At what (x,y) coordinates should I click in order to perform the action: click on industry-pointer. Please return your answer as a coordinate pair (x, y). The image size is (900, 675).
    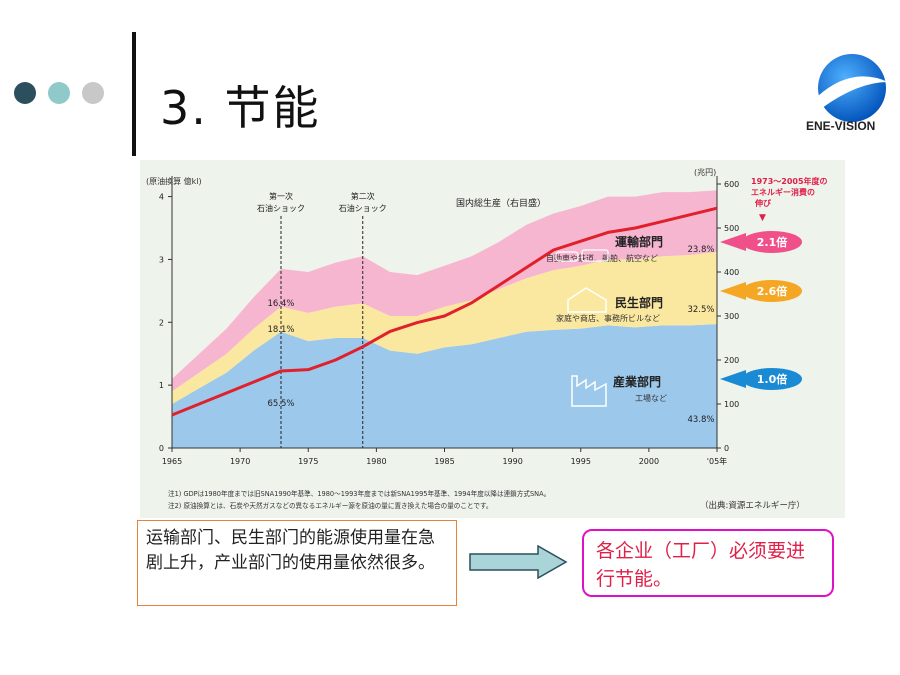
    Looking at the image, I should click on (733, 379).